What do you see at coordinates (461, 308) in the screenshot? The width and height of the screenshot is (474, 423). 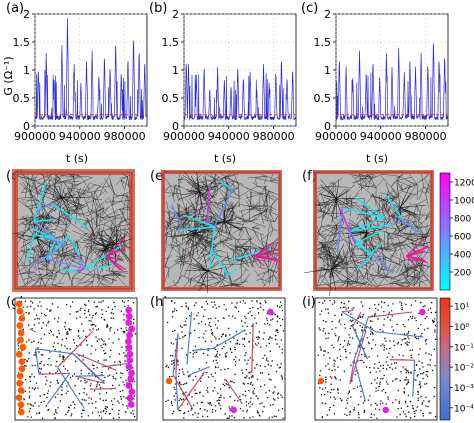 I see `colorbar-log-tick-label: 10¹` at bounding box center [461, 308].